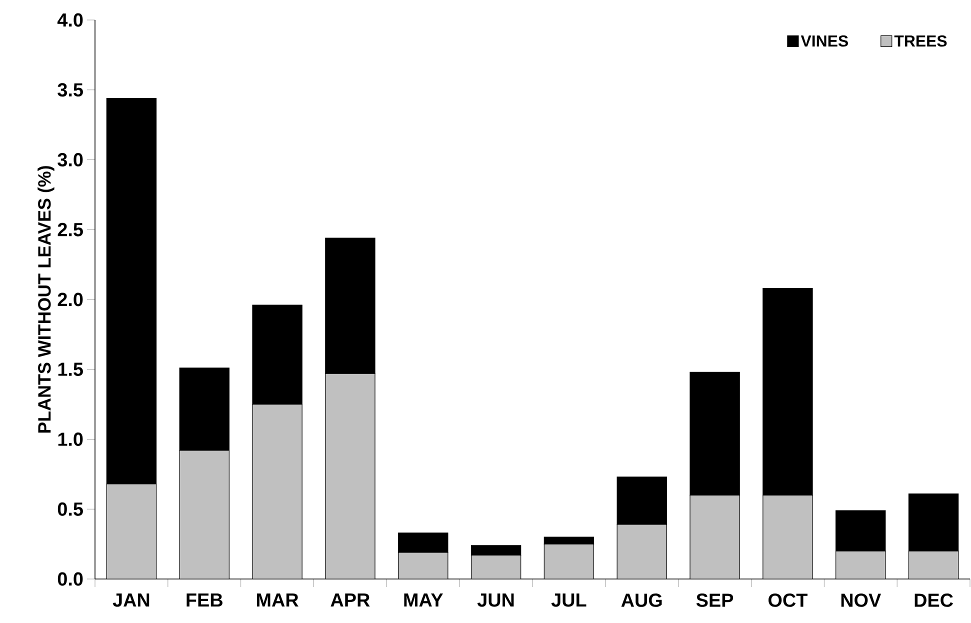 This screenshot has height=623, width=971. Describe the element at coordinates (824, 41) in the screenshot. I see `legend-label: VINES` at that location.